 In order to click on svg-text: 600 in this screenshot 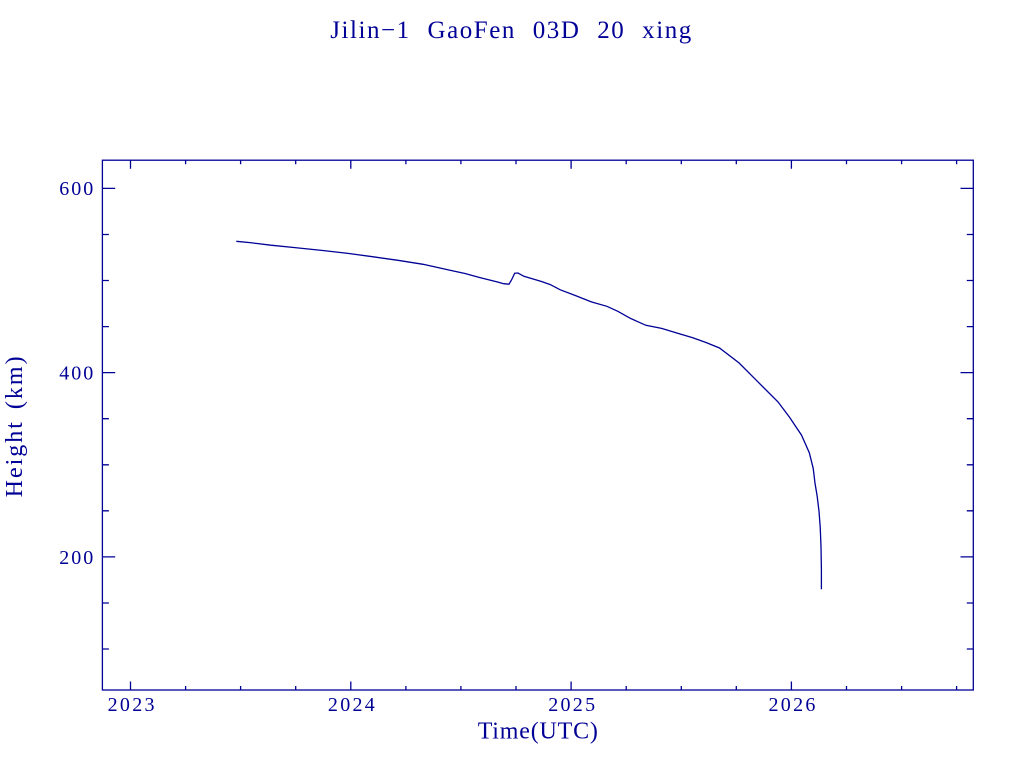, I will do `click(77, 189)`.